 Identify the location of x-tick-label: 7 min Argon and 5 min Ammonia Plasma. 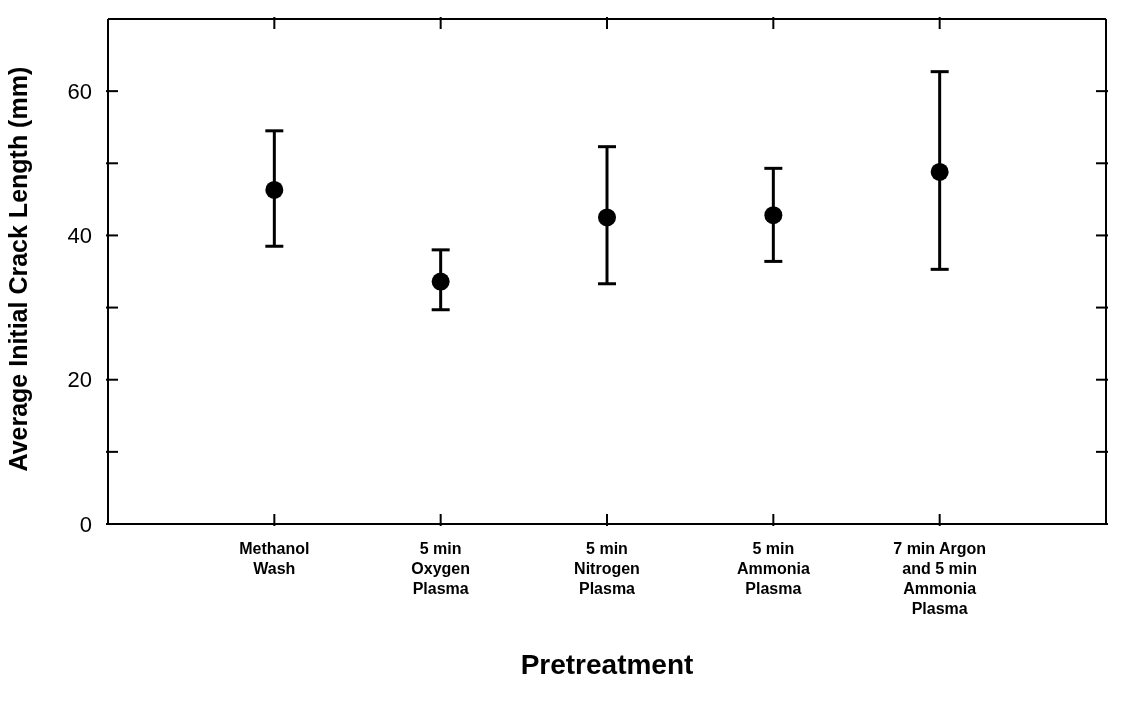
(940, 578).